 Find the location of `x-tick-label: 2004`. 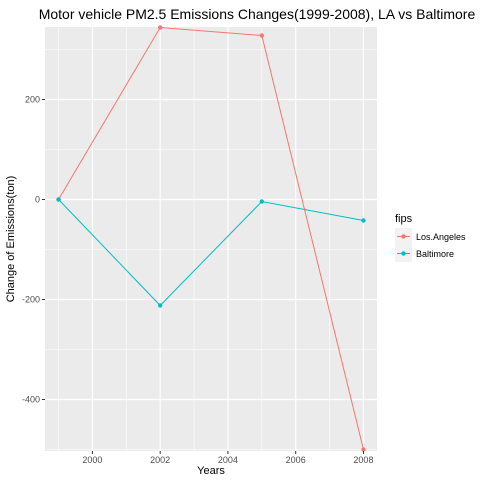

x-tick-label: 2004 is located at coordinates (228, 460).